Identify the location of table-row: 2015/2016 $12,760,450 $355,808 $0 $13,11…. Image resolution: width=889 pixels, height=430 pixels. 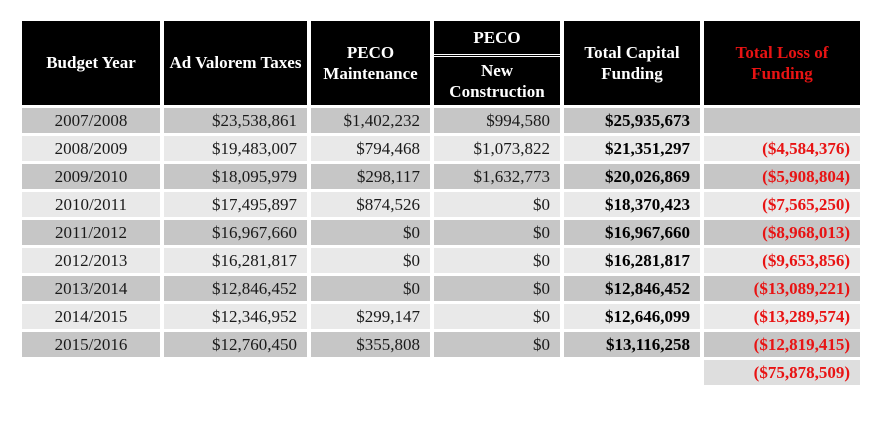
(441, 344).